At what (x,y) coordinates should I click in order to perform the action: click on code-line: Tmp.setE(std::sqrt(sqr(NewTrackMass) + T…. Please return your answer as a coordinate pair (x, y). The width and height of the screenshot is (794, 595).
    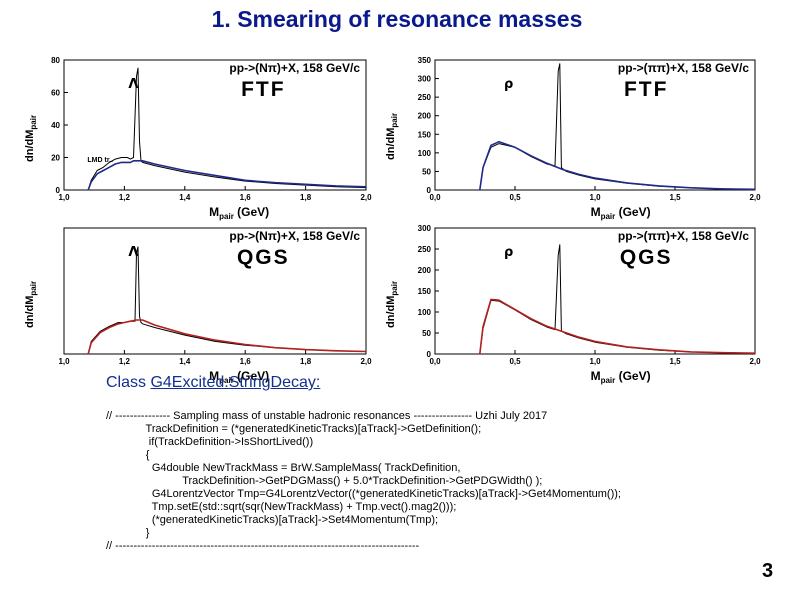
    Looking at the image, I should click on (281, 507).